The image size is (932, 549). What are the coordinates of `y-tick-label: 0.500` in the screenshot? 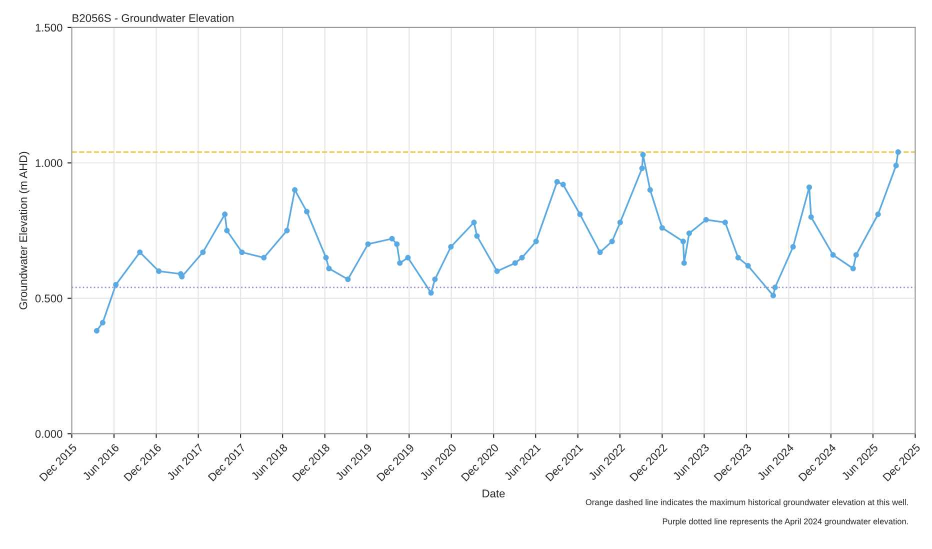 It's located at (48, 298).